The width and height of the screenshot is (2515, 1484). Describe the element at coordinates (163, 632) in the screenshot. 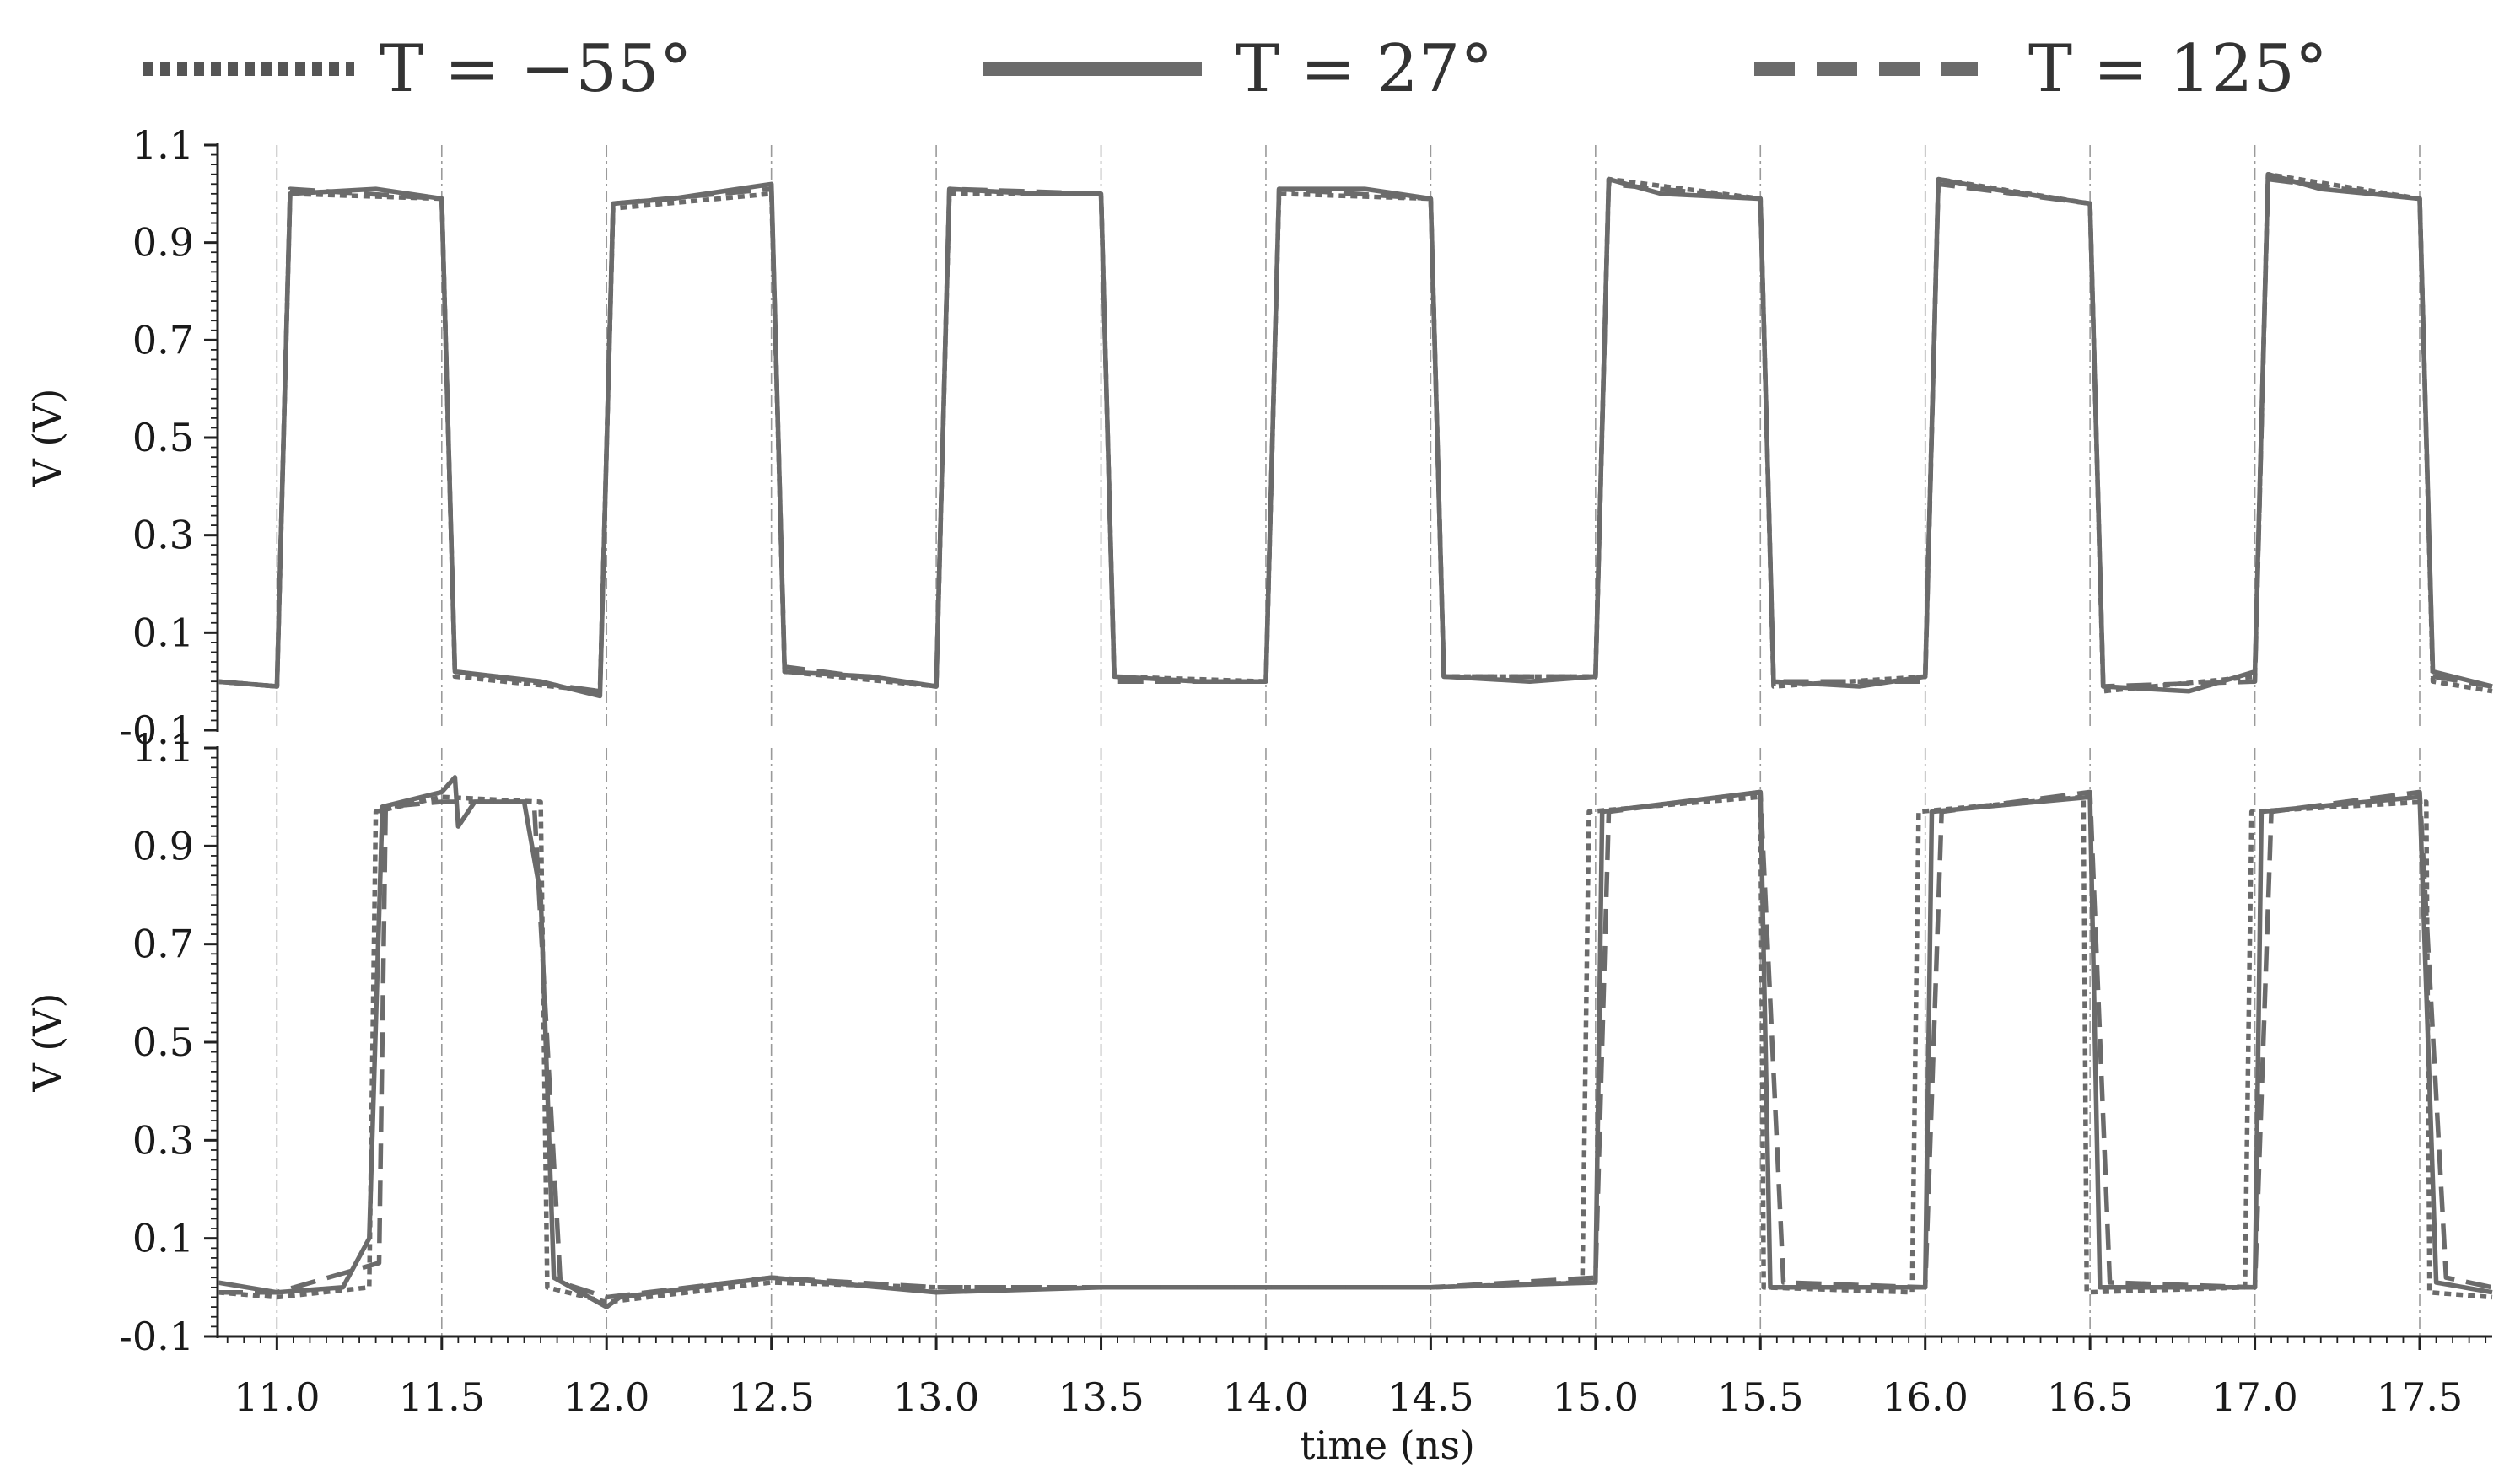

I see `y-tick-label-top-1: 0.1` at that location.